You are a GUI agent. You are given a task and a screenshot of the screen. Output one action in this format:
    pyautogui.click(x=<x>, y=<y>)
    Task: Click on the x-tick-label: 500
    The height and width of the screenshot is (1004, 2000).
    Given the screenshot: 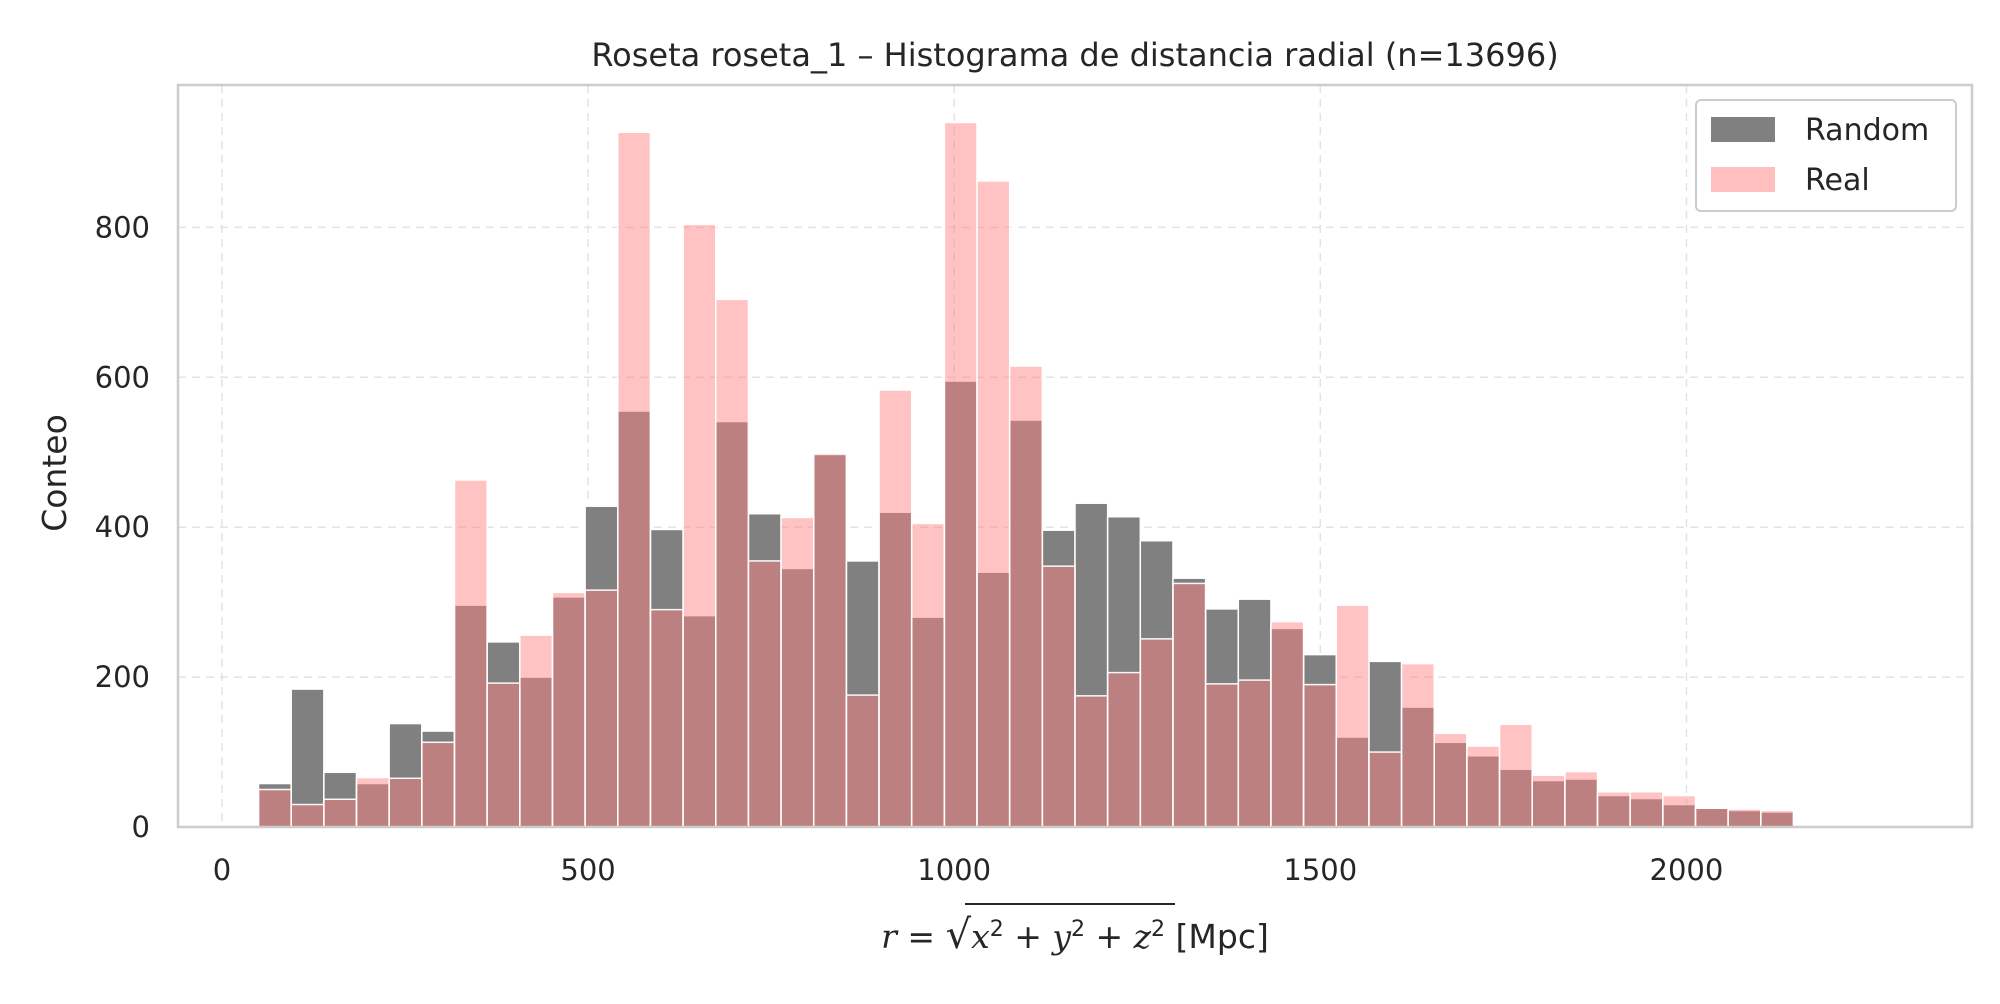 What is the action you would take?
    pyautogui.click(x=587, y=870)
    